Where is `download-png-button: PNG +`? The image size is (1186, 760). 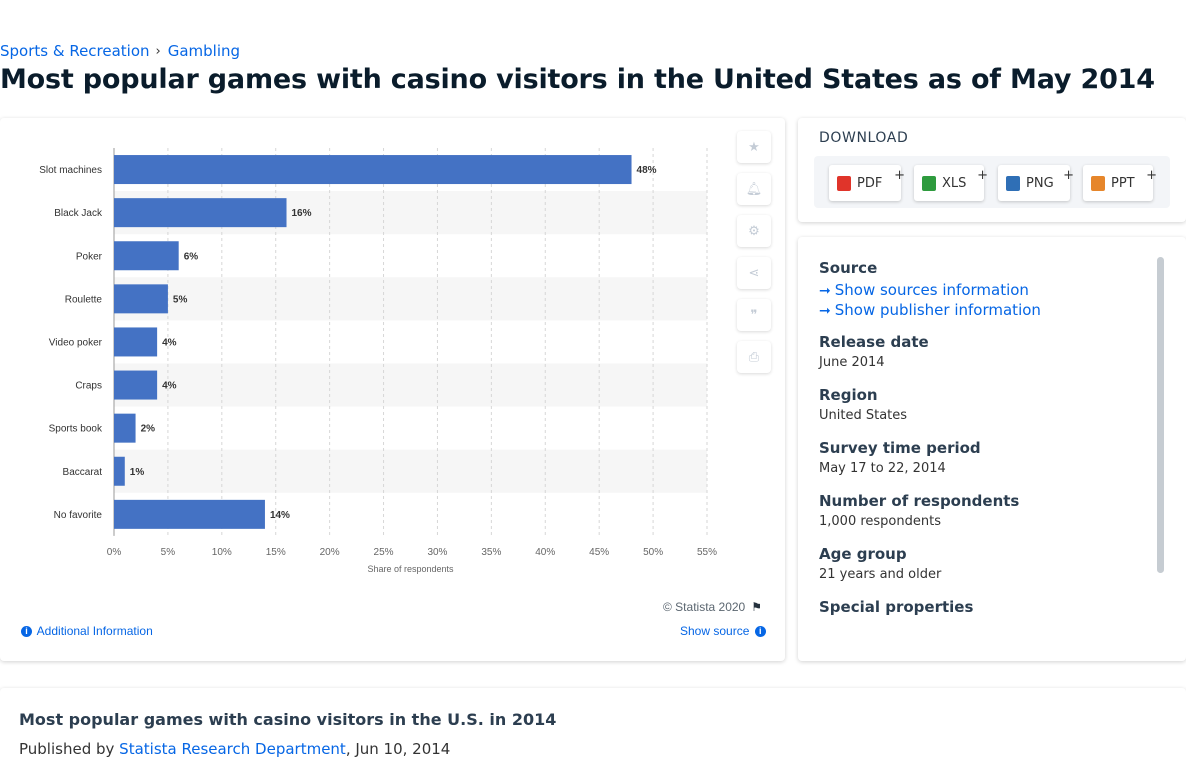 download-png-button: PNG + is located at coordinates (1036, 183).